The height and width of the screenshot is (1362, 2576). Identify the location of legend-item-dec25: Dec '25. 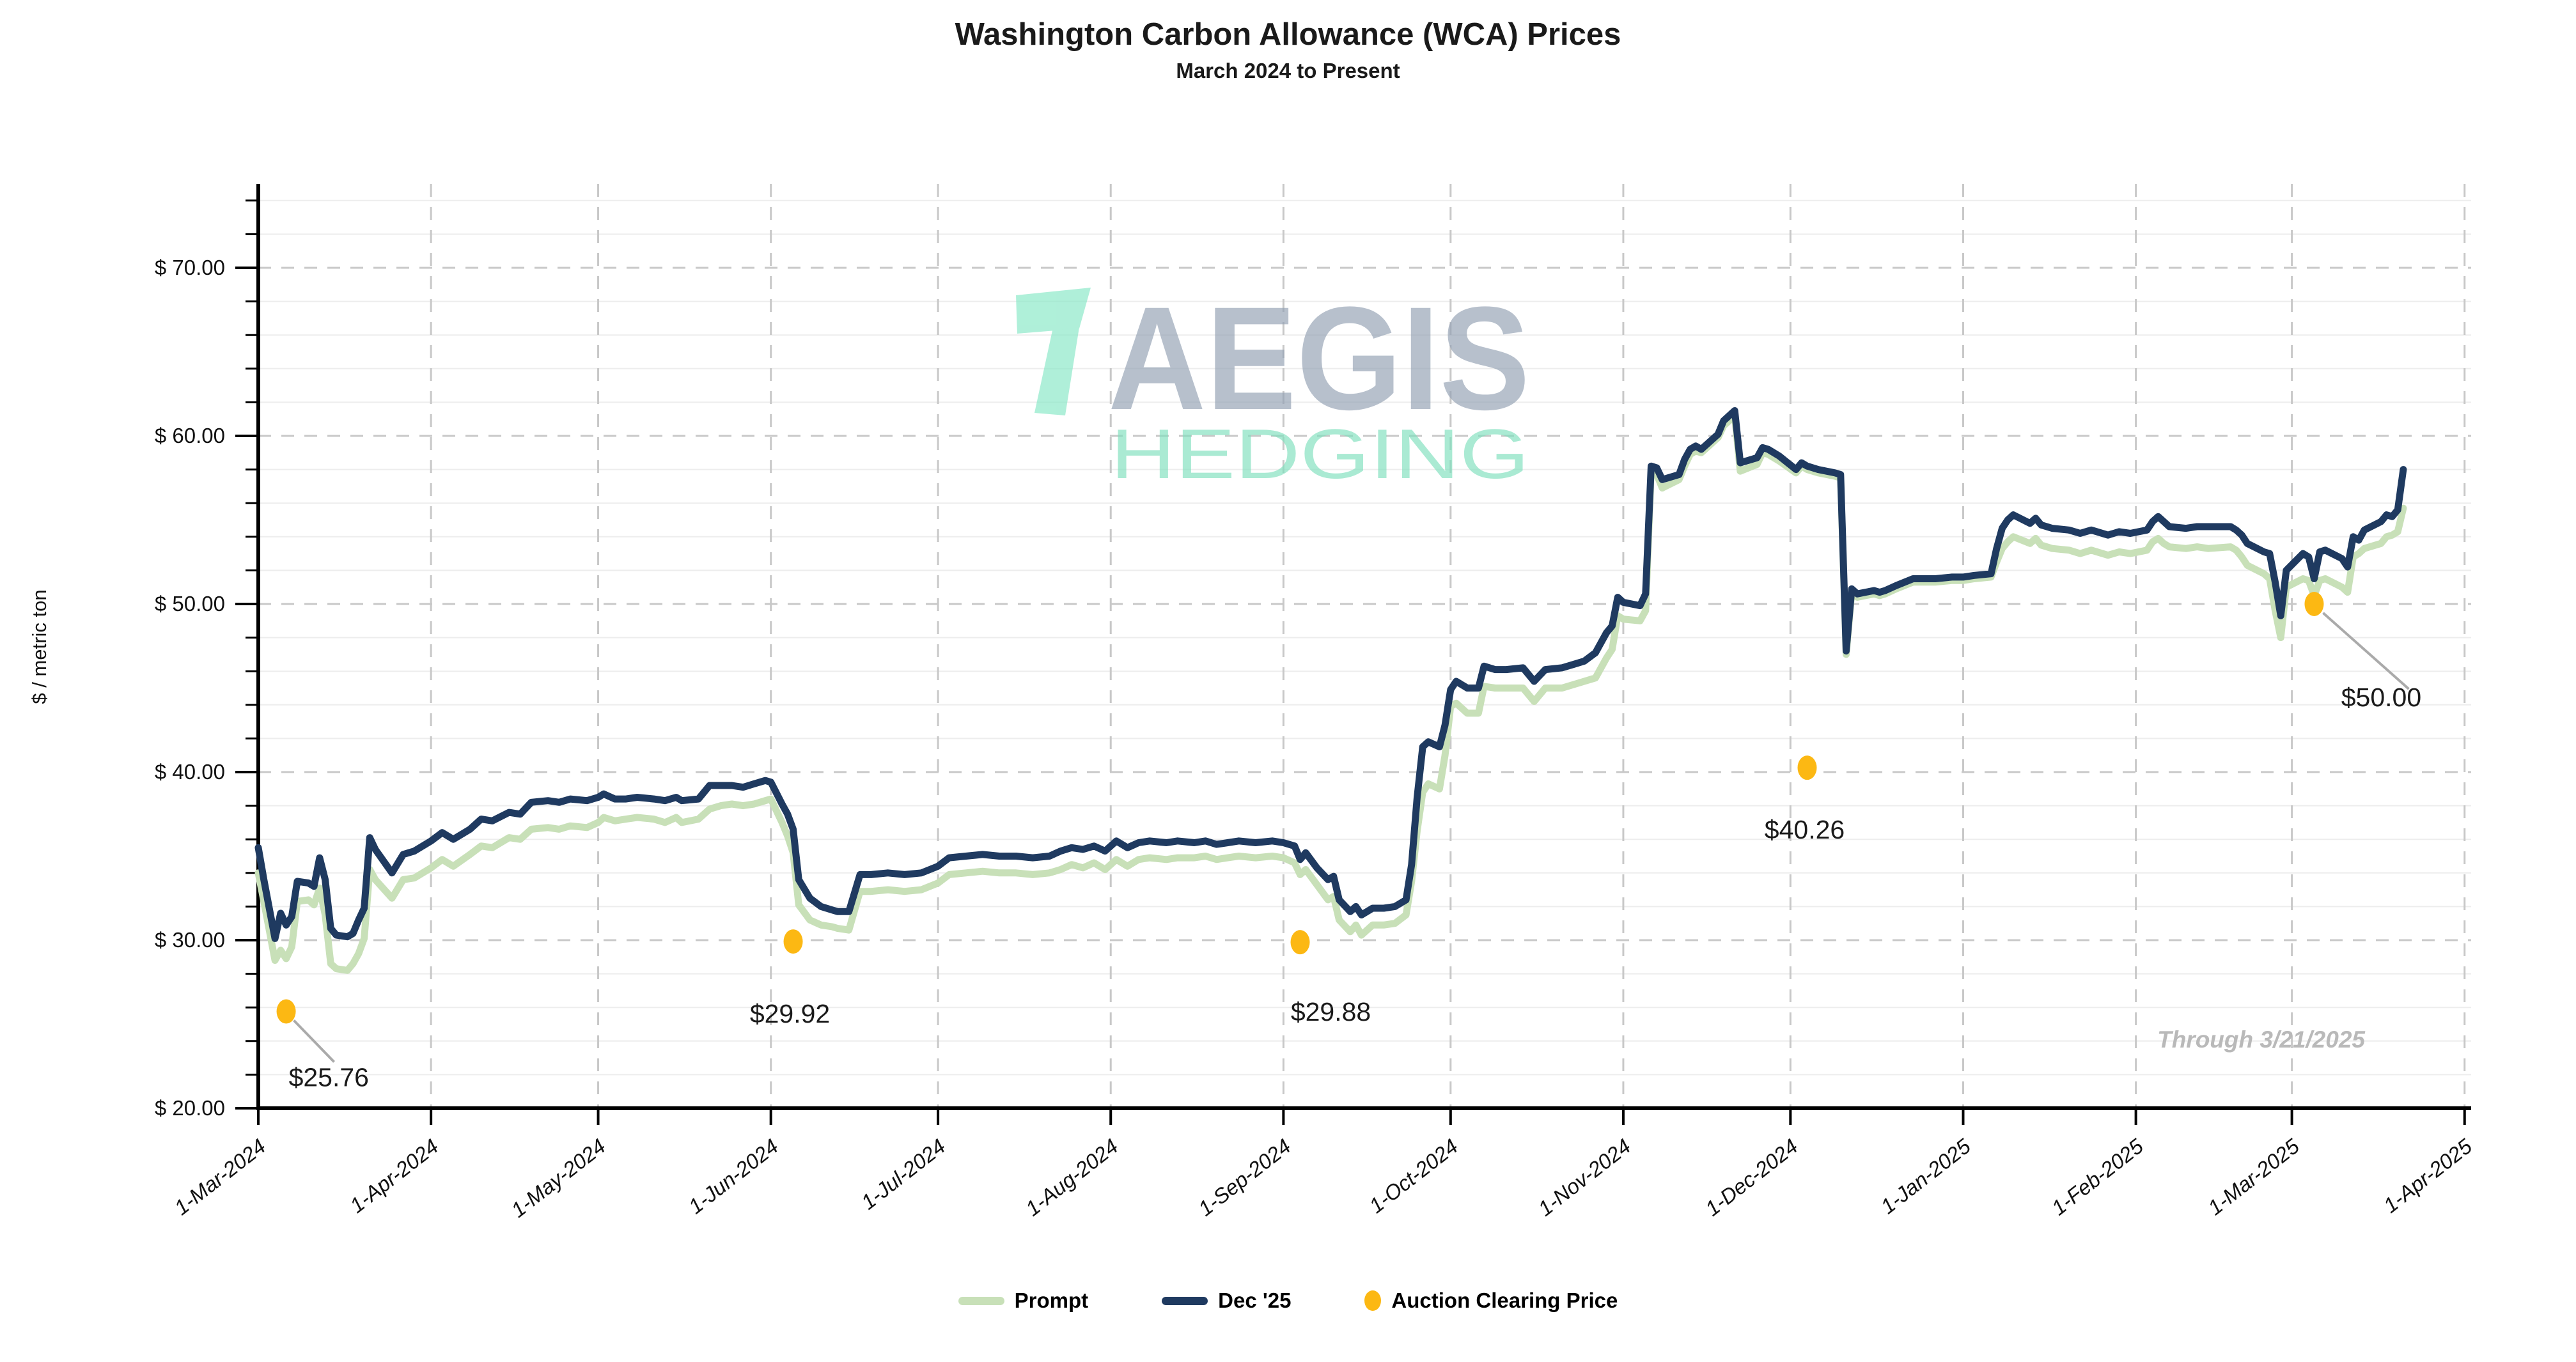
(1226, 1300).